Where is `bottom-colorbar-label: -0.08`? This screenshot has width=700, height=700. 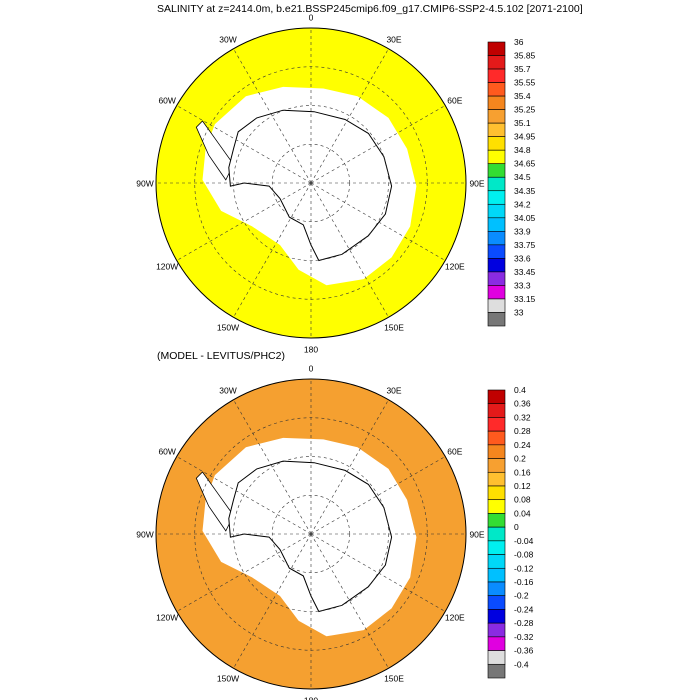
bottom-colorbar-label: -0.08 is located at coordinates (524, 555).